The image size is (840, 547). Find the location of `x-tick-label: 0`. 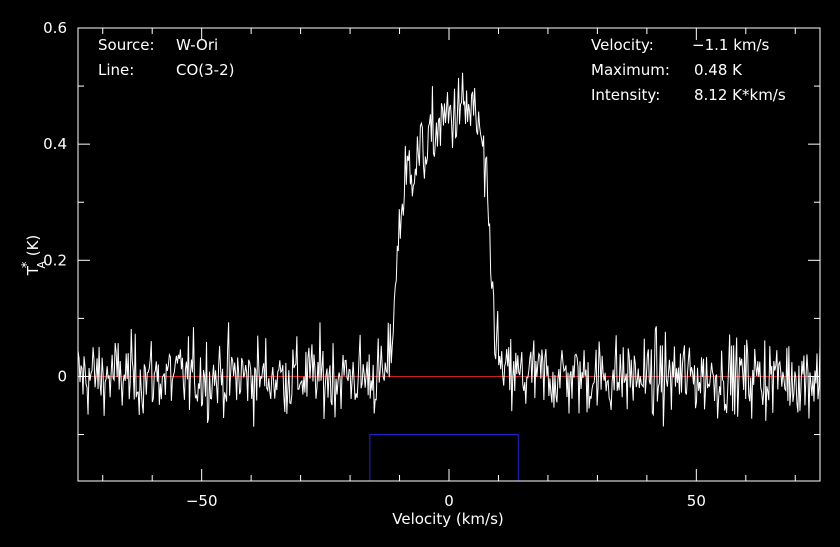

x-tick-label: 0 is located at coordinates (449, 501).